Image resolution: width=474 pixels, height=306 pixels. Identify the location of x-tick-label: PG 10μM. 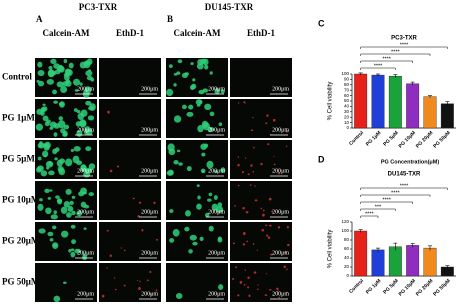
(407, 287).